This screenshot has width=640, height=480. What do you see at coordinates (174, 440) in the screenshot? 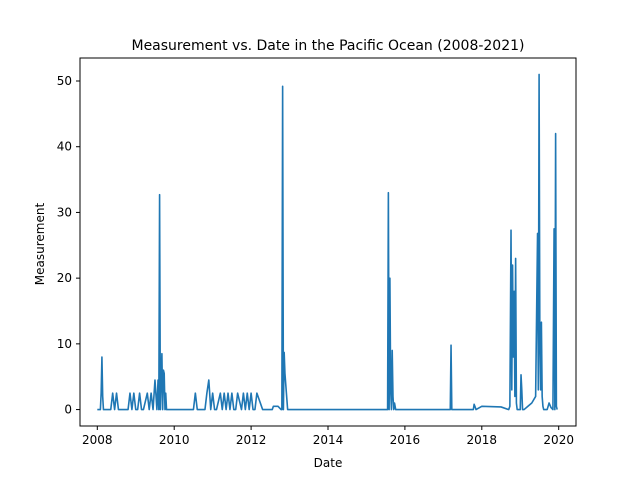
I see `x-tick-label: 2010` at bounding box center [174, 440].